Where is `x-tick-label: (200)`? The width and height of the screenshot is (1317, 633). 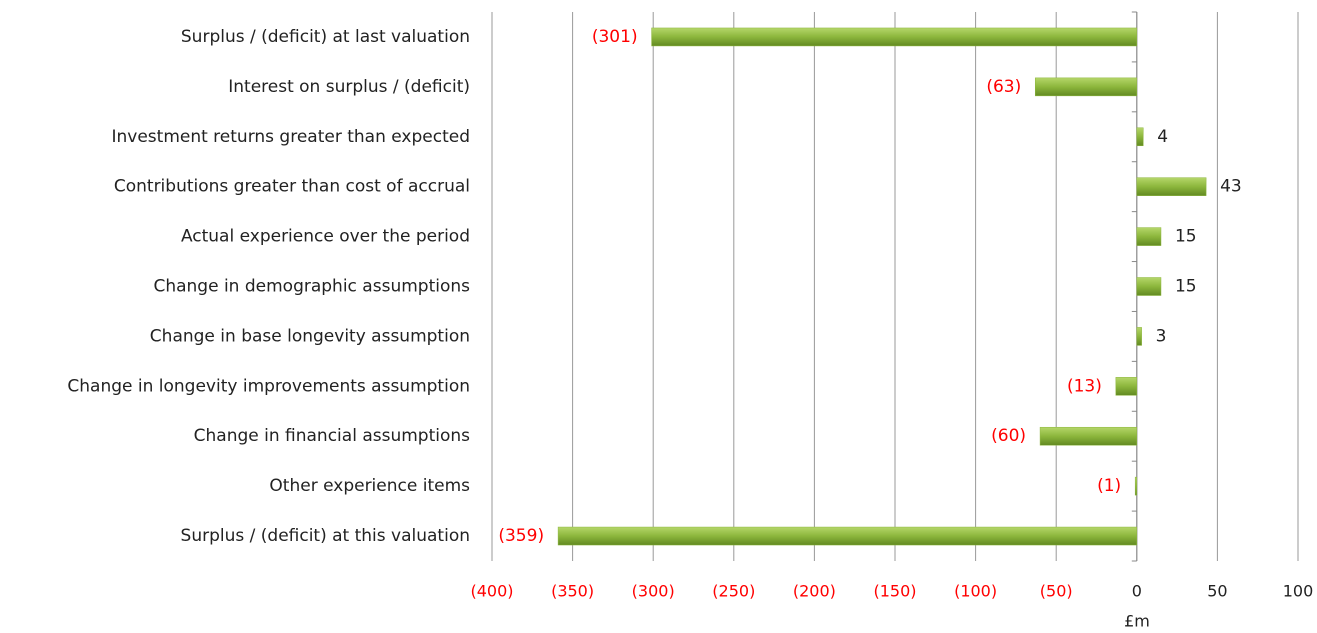 x-tick-label: (200) is located at coordinates (814, 591).